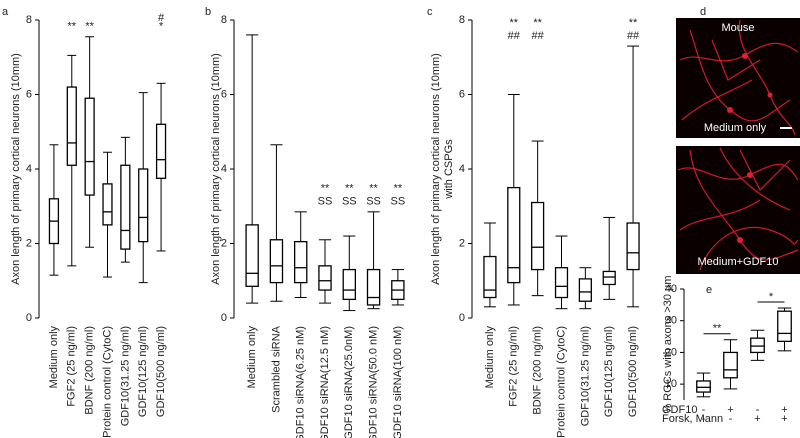  Describe the element at coordinates (709, 290) in the screenshot. I see `panel-letter: e` at that location.